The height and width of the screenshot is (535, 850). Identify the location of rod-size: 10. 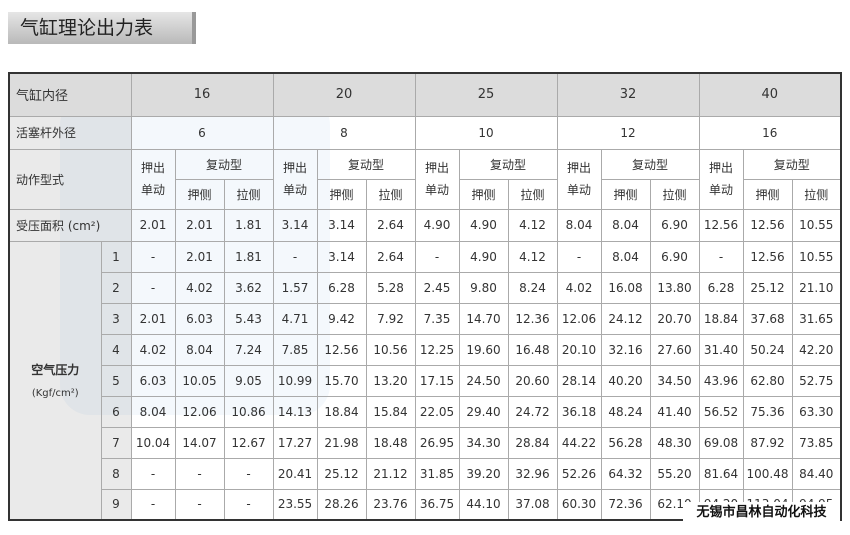
(486, 132).